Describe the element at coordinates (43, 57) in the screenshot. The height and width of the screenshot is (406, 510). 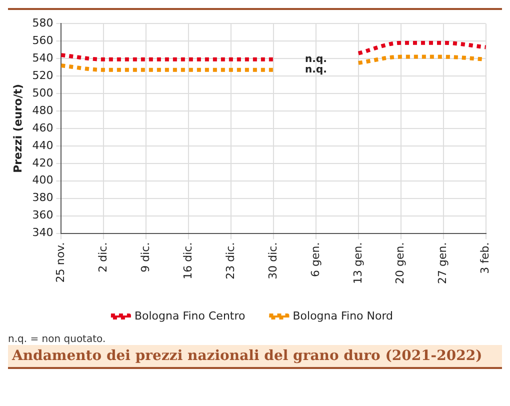
I see `y-tick-label: 540` at that location.